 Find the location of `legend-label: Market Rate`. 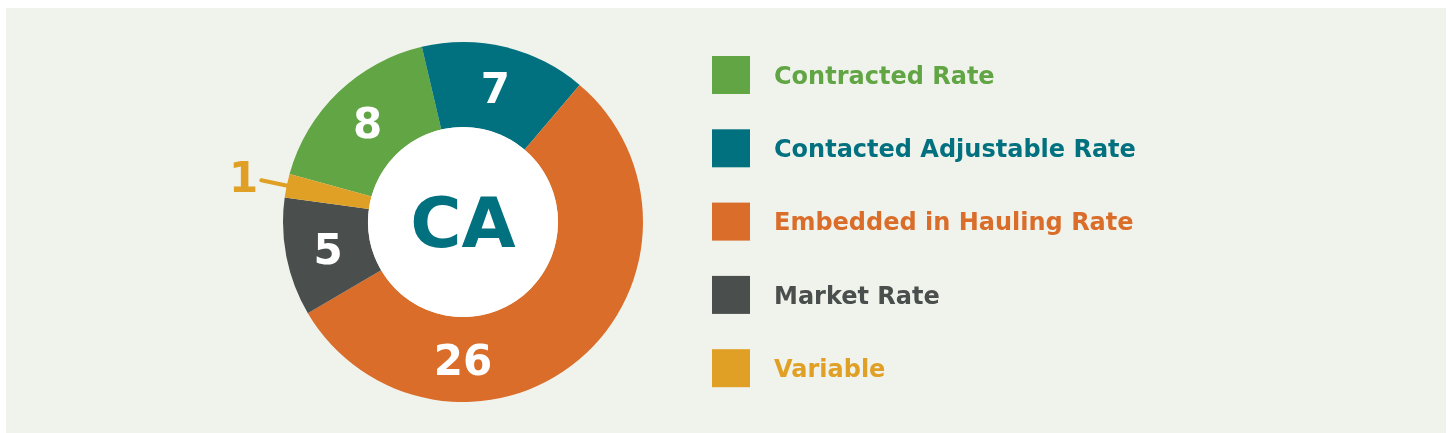

legend-label: Market Rate is located at coordinates (857, 295).